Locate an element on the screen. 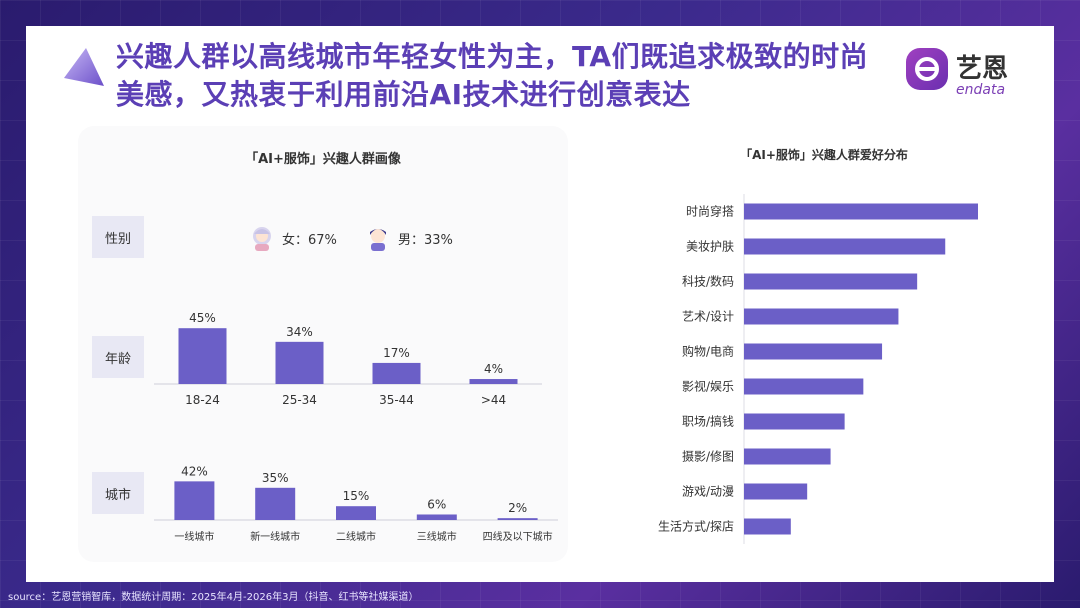 The width and height of the screenshot is (1080, 608). male-stat: 男：33% is located at coordinates (408, 238).